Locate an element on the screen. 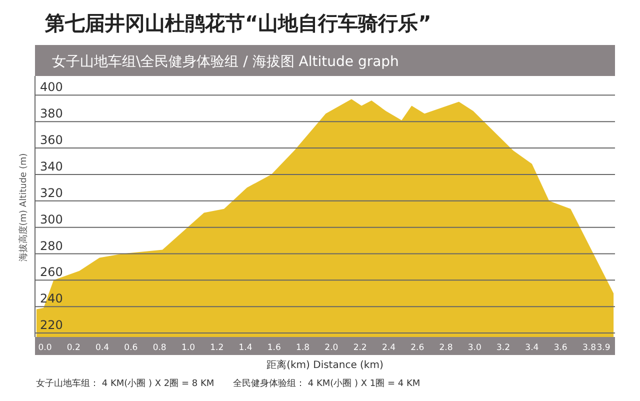 This screenshot has width=640, height=401. x-tick-label: 1.6 is located at coordinates (274, 348).